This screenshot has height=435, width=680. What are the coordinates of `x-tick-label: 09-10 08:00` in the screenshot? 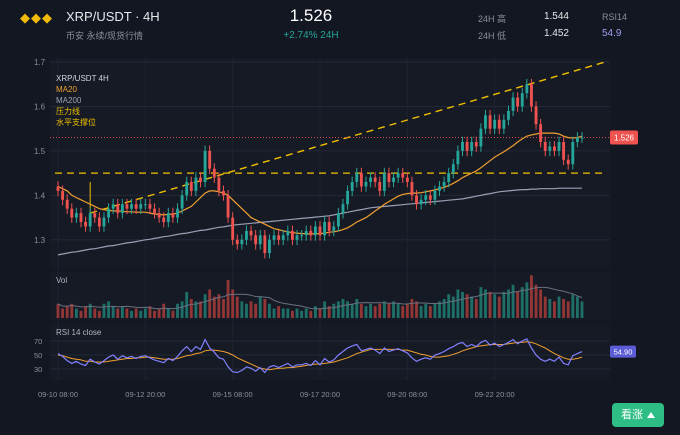 It's located at (58, 394).